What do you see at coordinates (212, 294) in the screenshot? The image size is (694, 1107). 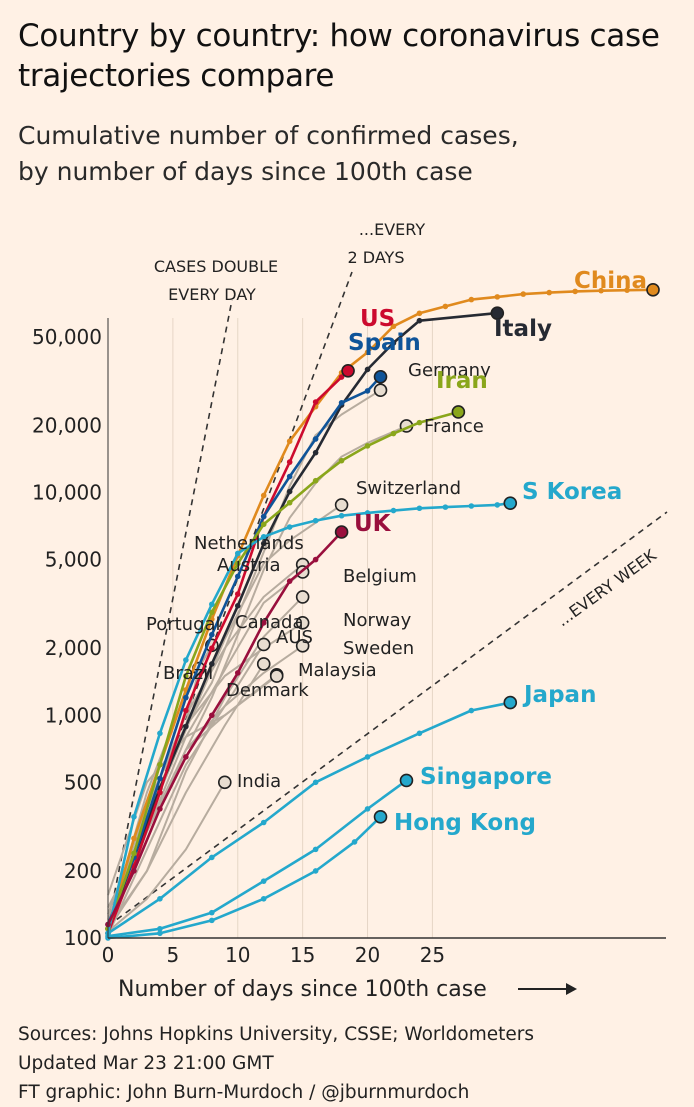 I see `reference-label: EVERY DAY` at bounding box center [212, 294].